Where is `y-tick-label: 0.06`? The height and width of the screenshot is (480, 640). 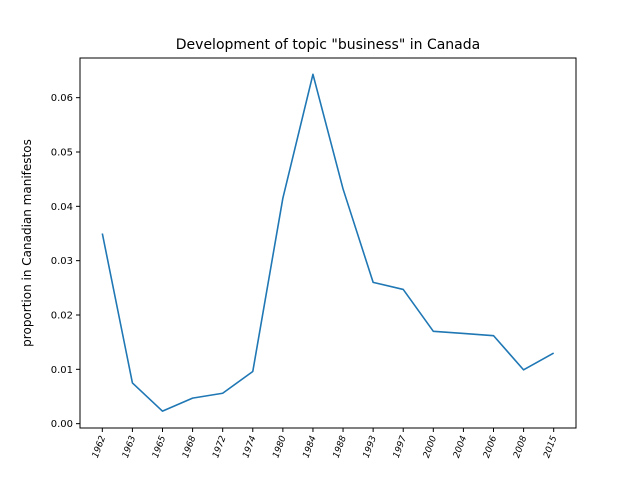
y-tick-label: 0.06 is located at coordinates (62, 98).